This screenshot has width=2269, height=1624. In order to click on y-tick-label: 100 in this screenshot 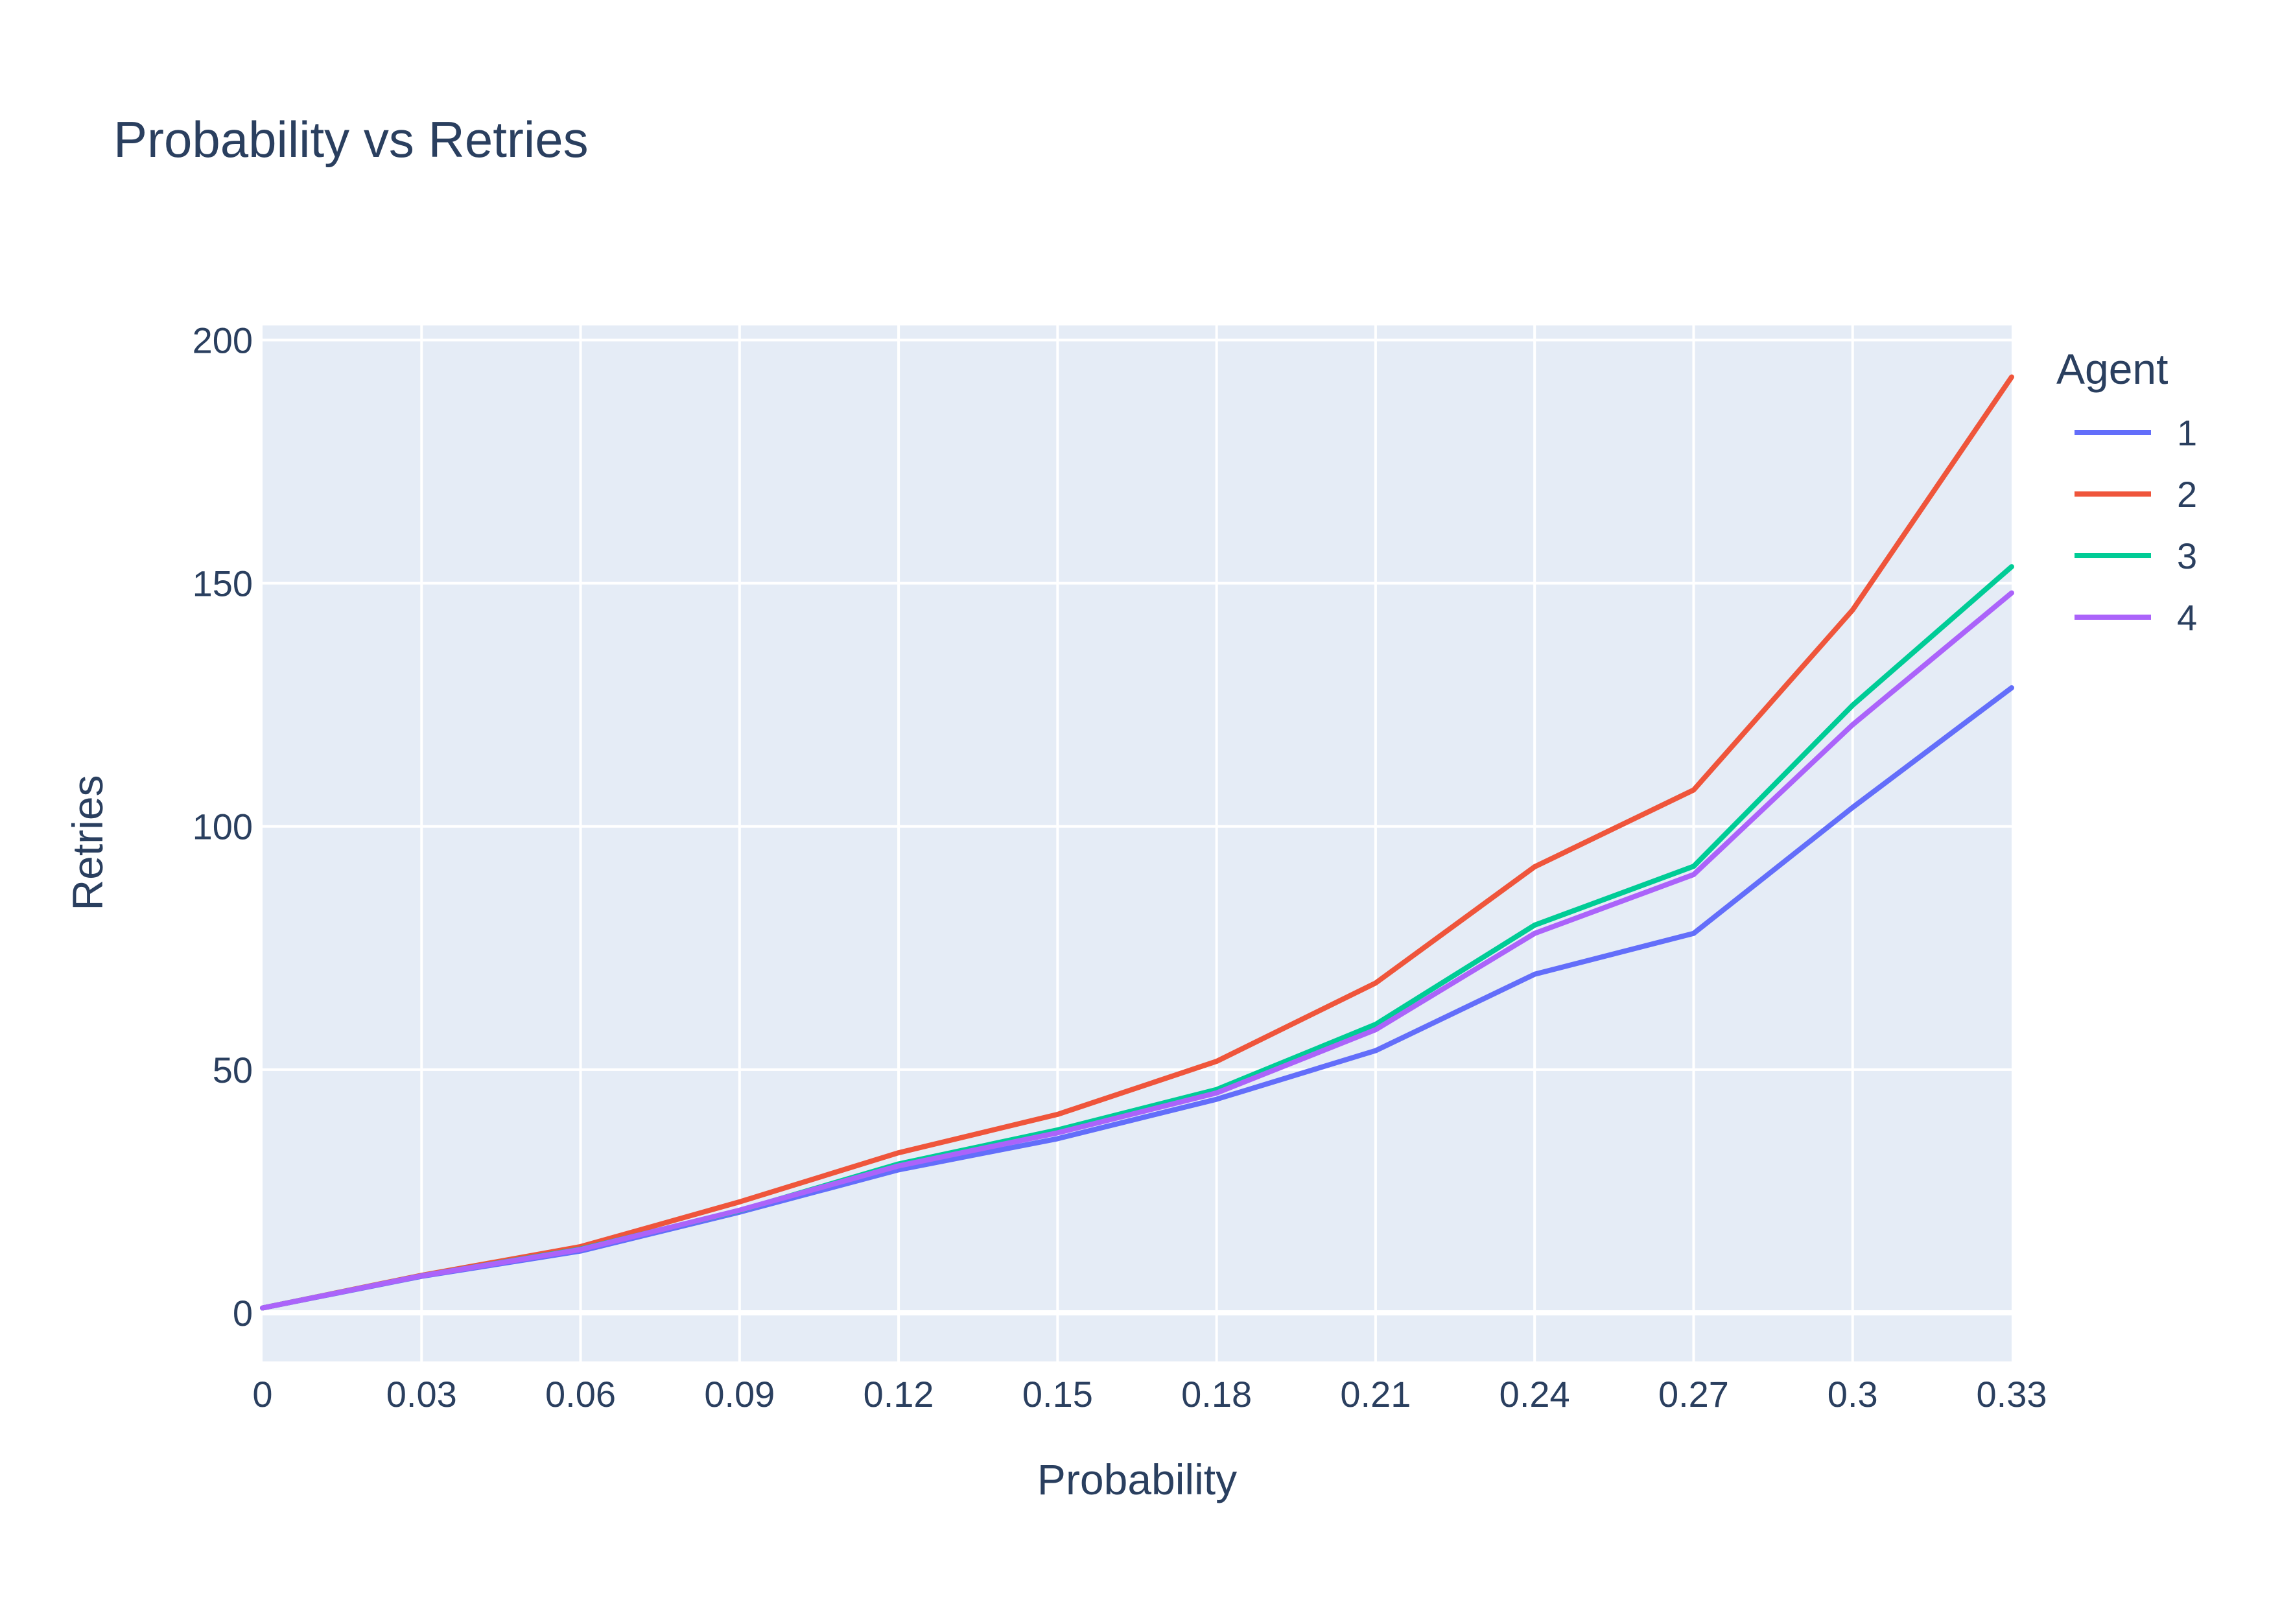, I will do `click(223, 826)`.